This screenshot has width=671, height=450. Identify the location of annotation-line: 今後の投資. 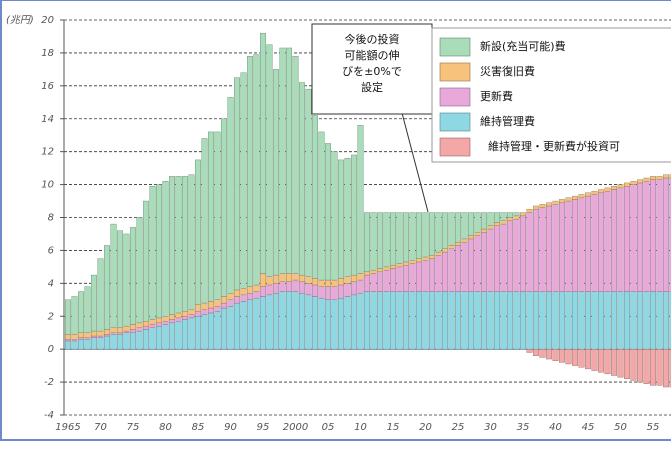
(372, 39).